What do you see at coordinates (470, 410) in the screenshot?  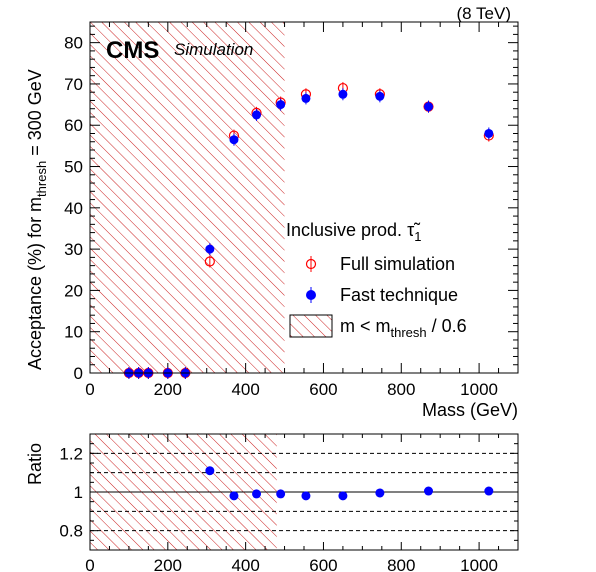 I see `x-axis-title: Mass (GeV)` at bounding box center [470, 410].